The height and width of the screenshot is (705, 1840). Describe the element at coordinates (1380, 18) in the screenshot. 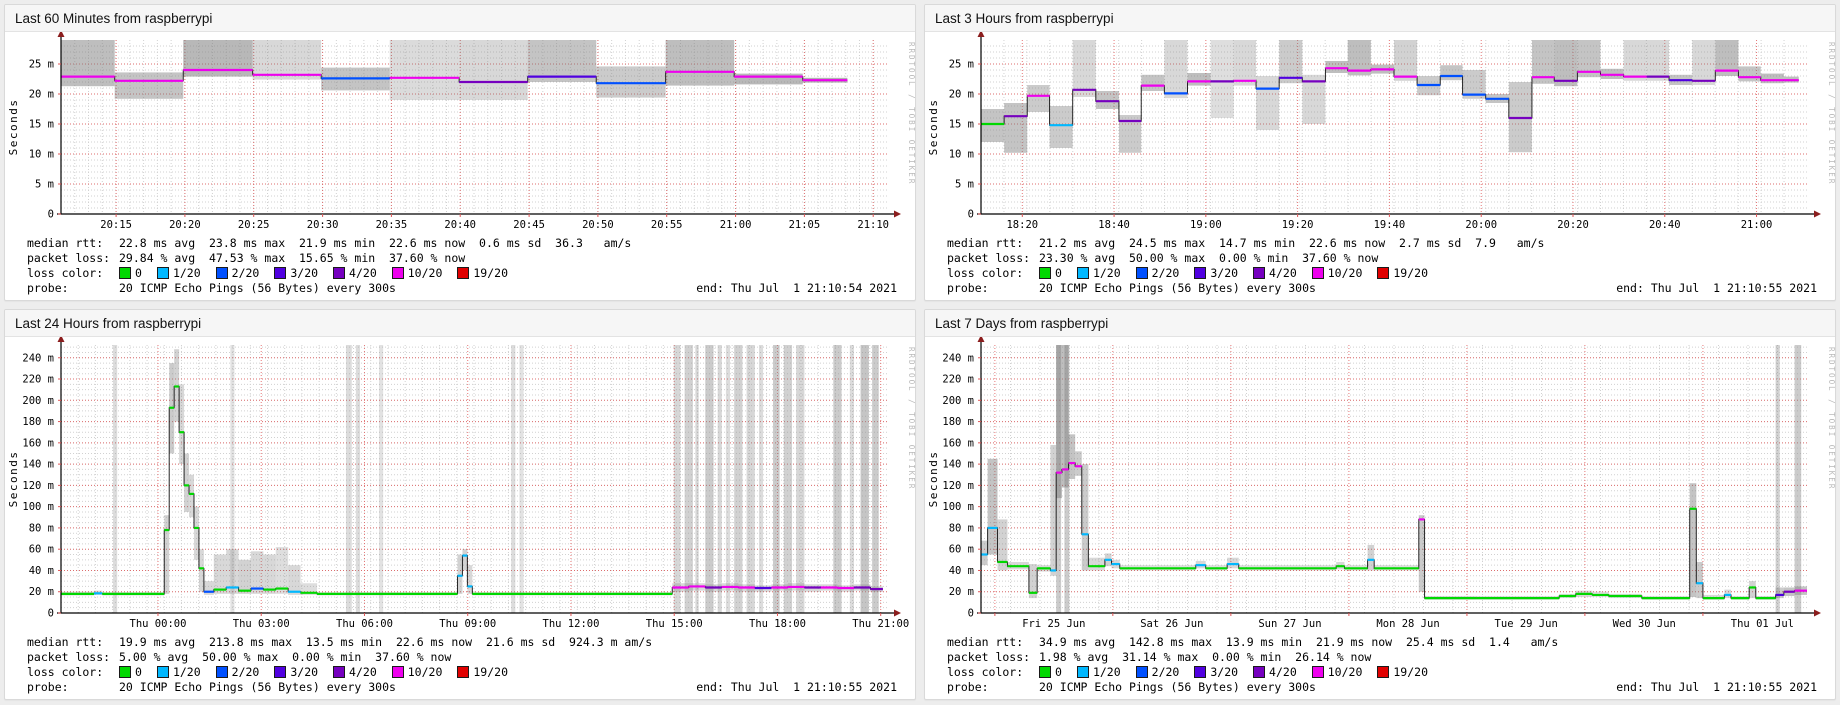

I see `panel-header: Last 3 Hours from raspberrypi` at that location.